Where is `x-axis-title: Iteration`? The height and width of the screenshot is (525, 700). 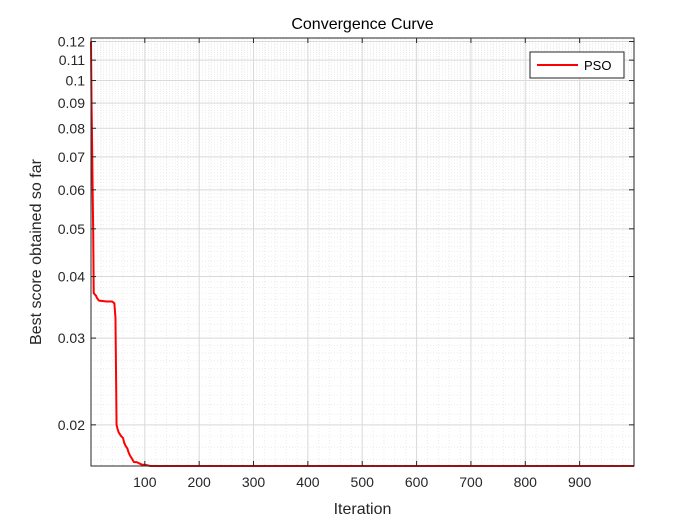
x-axis-title: Iteration is located at coordinates (363, 509).